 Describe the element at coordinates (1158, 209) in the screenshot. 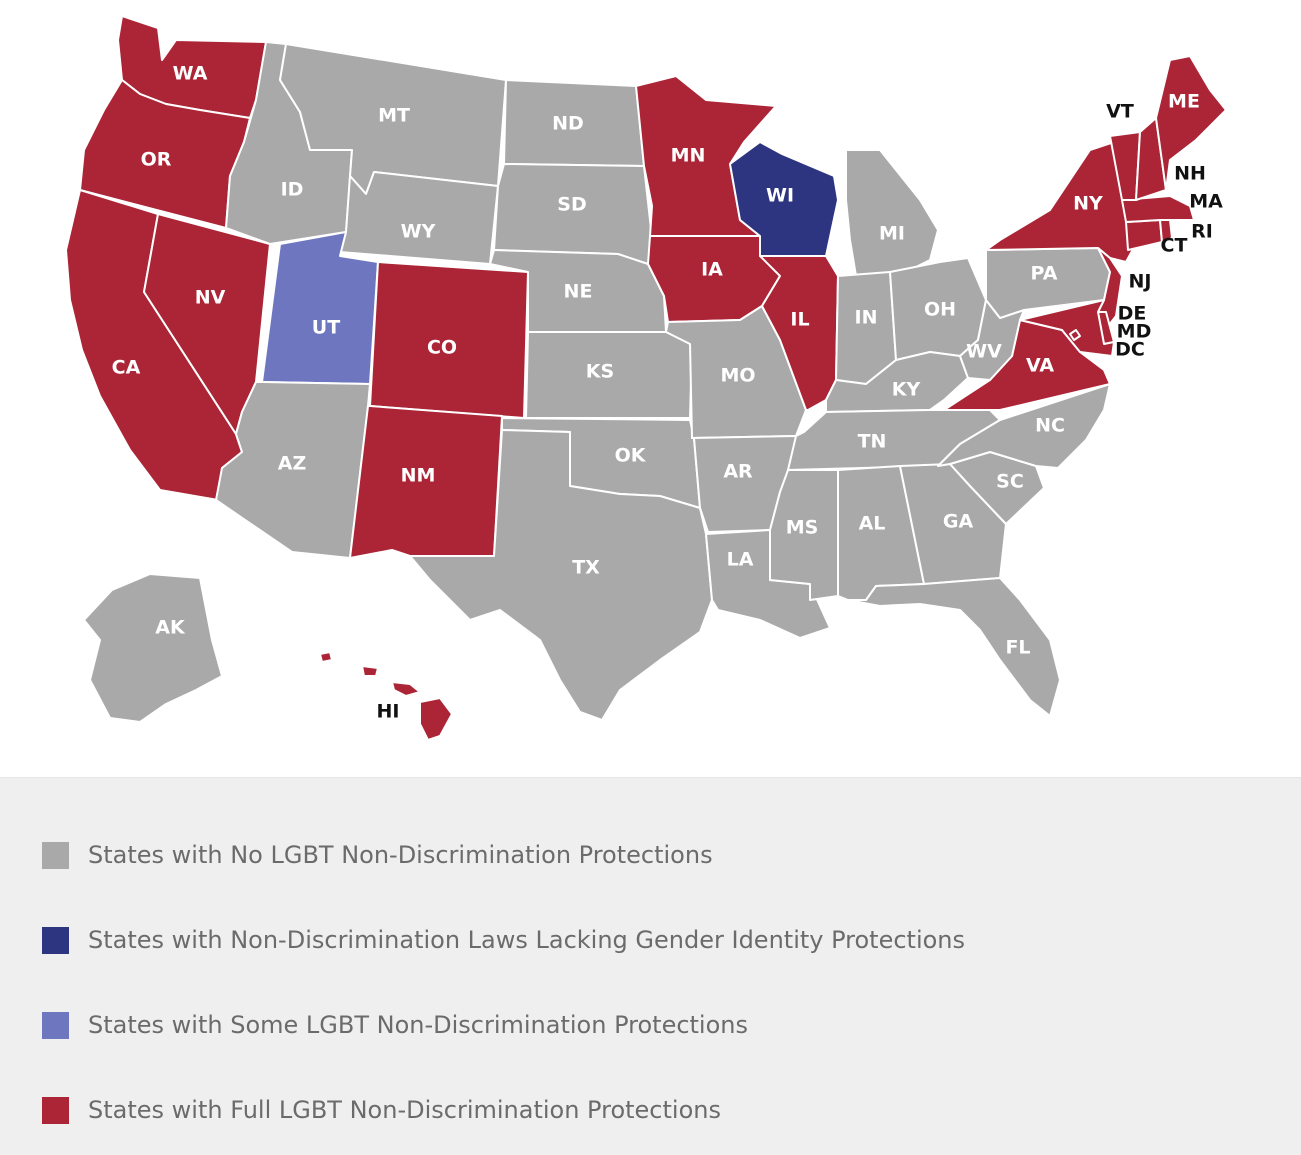

I see `state-ma` at that location.